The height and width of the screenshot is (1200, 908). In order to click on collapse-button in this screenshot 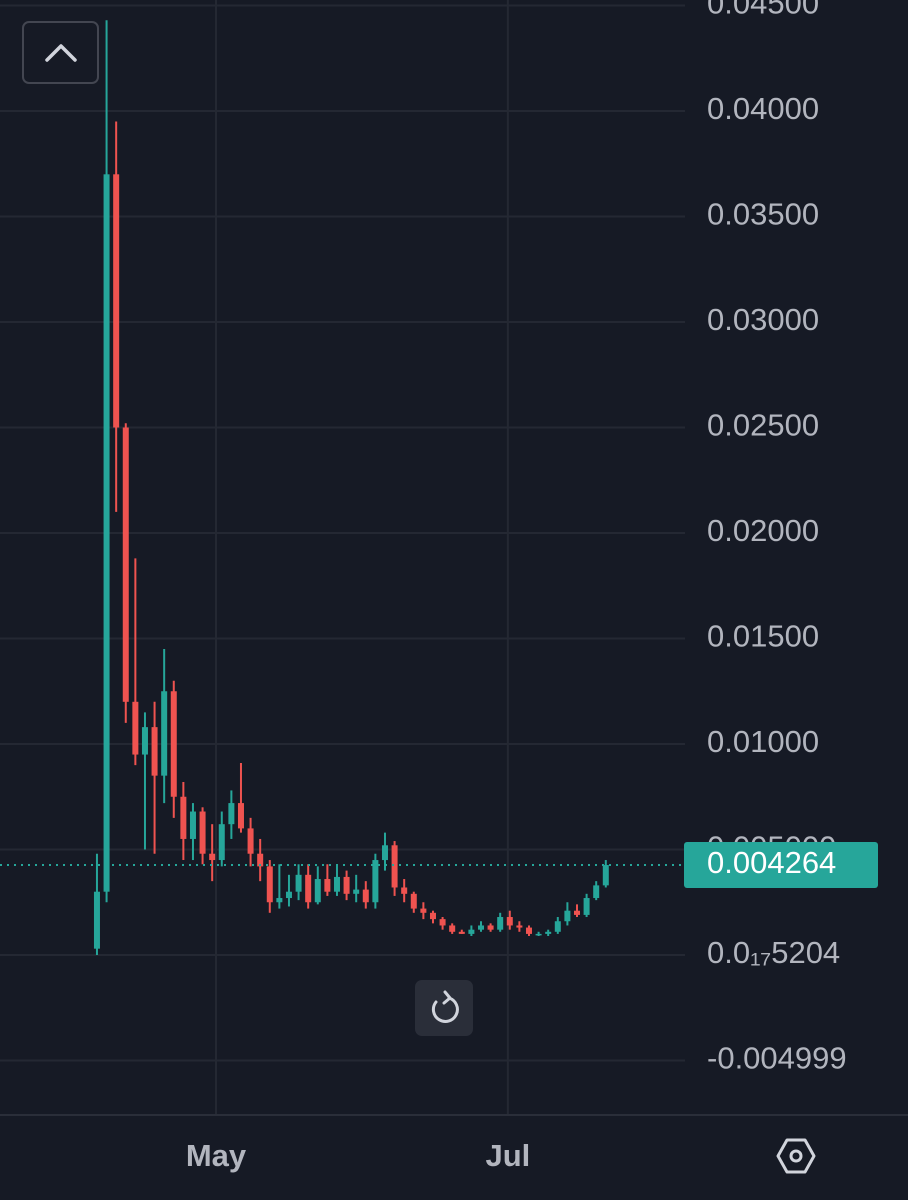, I will do `click(60, 52)`.